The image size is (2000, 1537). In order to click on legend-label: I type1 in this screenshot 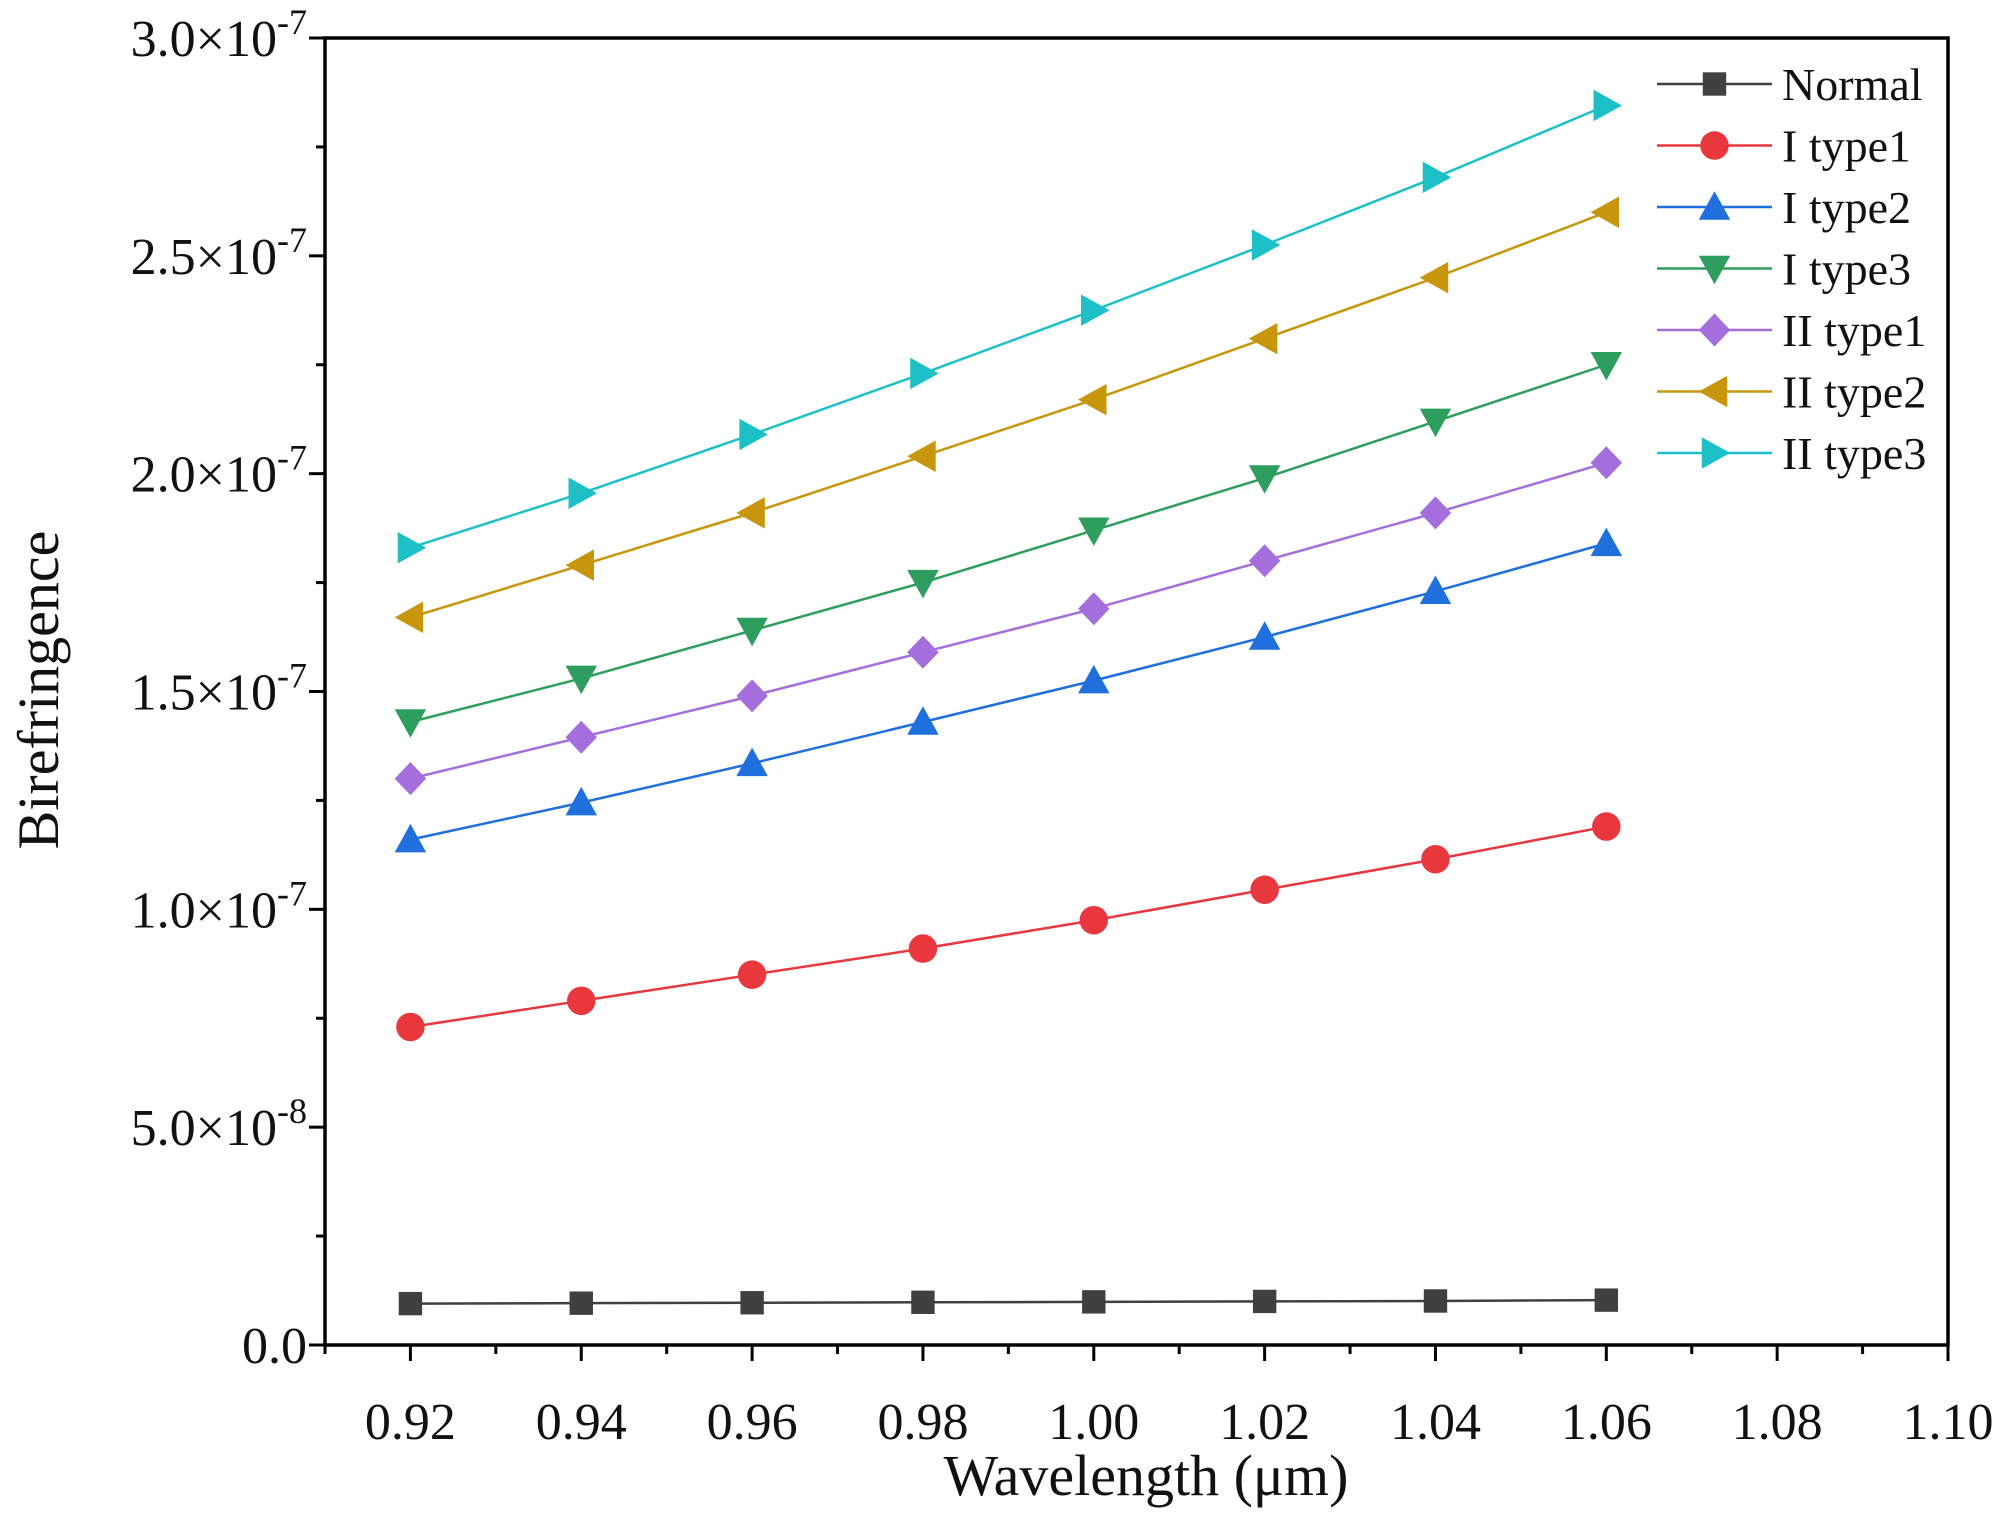, I will do `click(1846, 146)`.